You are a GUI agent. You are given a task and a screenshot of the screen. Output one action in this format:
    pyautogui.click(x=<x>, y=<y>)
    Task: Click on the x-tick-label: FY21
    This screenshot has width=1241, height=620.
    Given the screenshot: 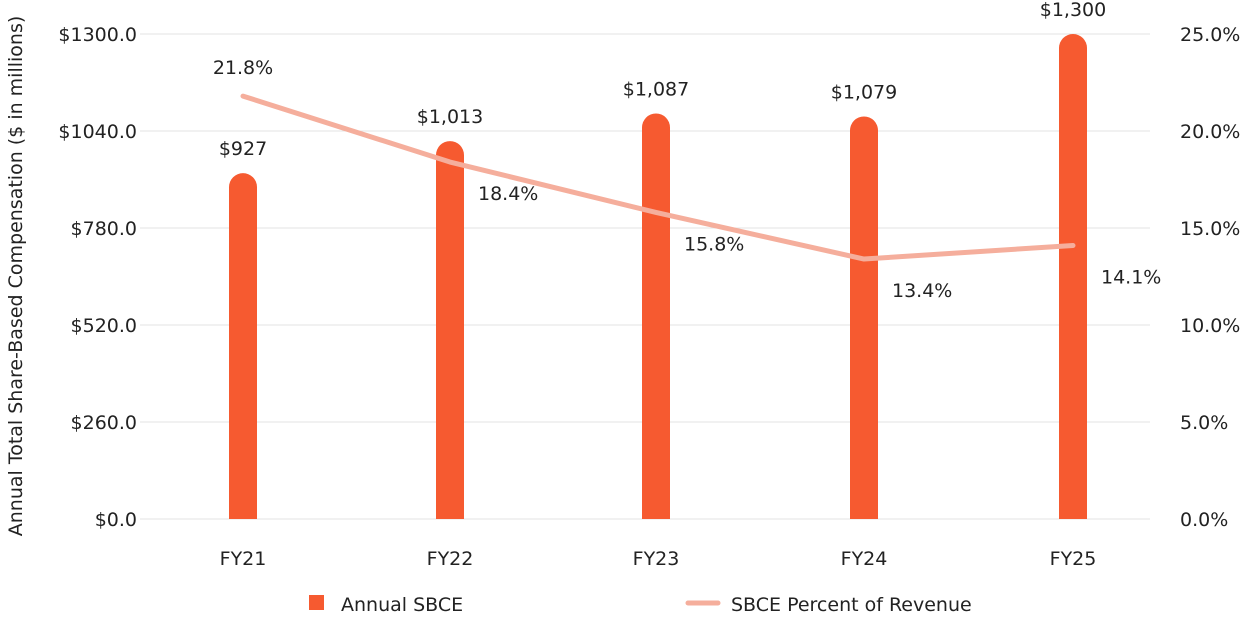 What is the action you would take?
    pyautogui.click(x=243, y=559)
    